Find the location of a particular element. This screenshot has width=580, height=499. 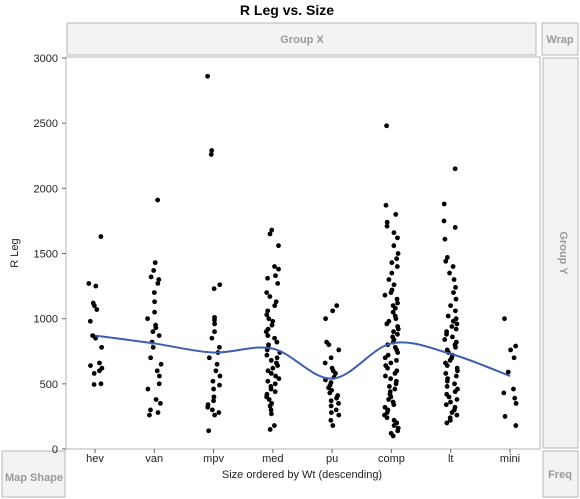

group-x-label: Group X is located at coordinates (302, 40).